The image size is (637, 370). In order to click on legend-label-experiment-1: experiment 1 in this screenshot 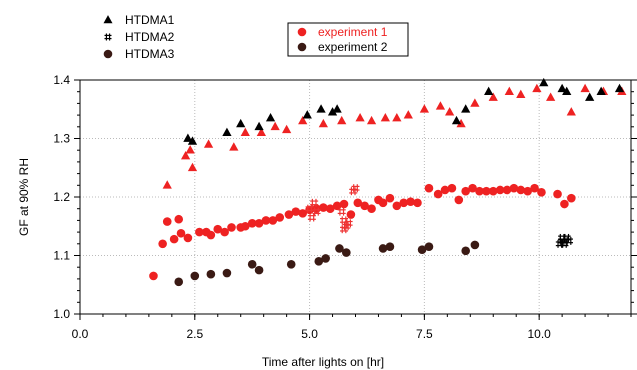, I will do `click(353, 32)`.